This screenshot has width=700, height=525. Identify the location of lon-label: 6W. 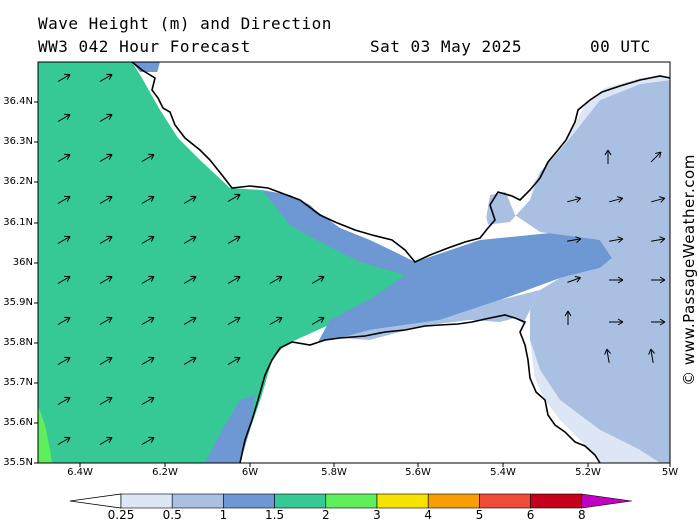
(250, 472).